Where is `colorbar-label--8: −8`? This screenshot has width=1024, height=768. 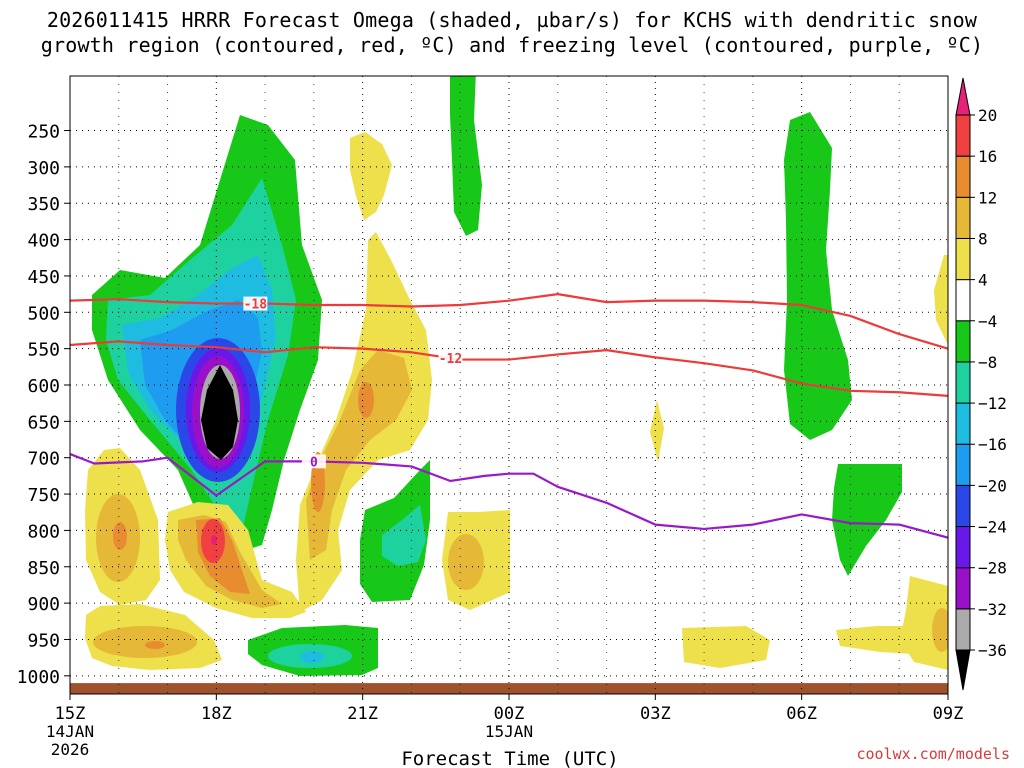
colorbar-label--8: −8 is located at coordinates (987, 362).